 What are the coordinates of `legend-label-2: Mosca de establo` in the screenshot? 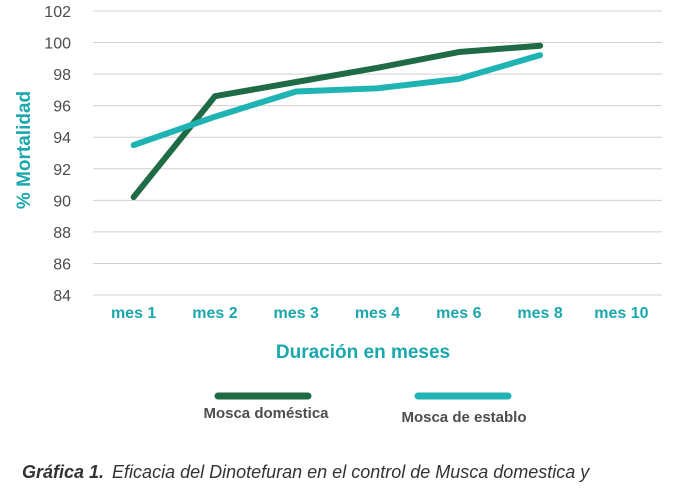 It's located at (463, 417).